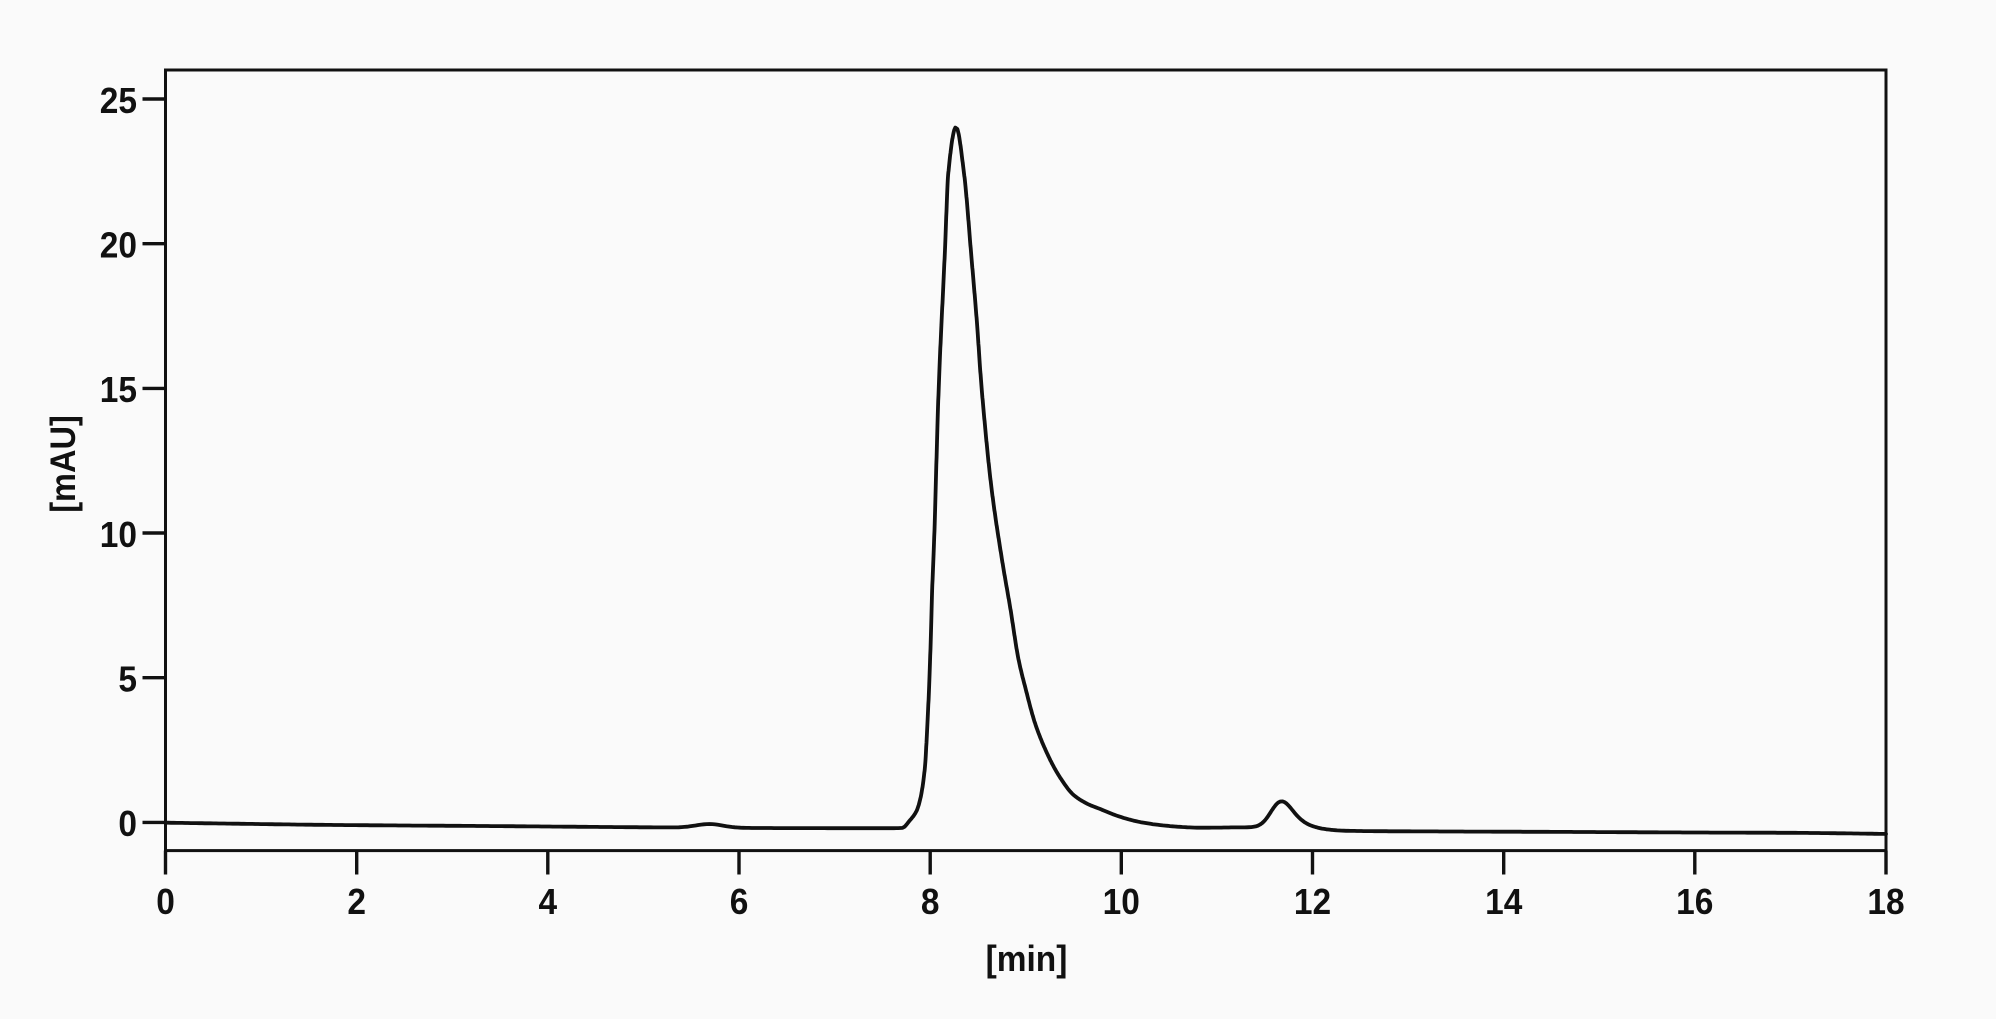 The width and height of the screenshot is (1996, 1019). I want to click on svg-text: 18, so click(1885, 902).